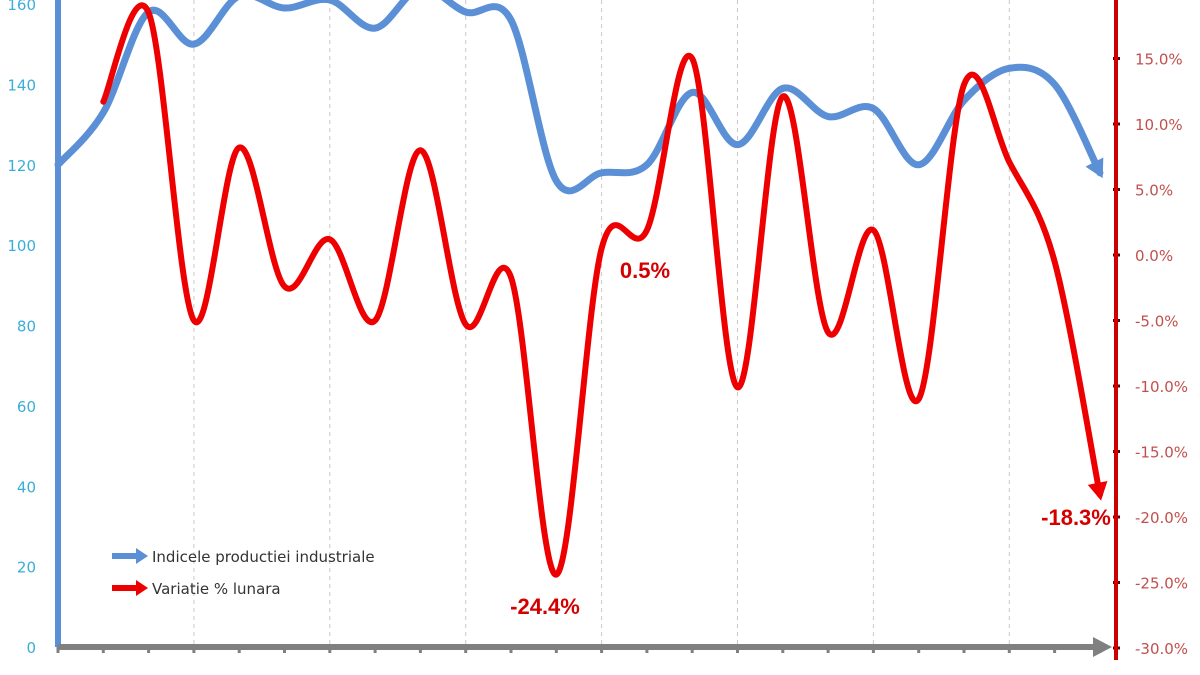 Image resolution: width=1200 pixels, height=675 pixels. Describe the element at coordinates (1161, 453) in the screenshot. I see `right-tick-label: -15.0%` at that location.